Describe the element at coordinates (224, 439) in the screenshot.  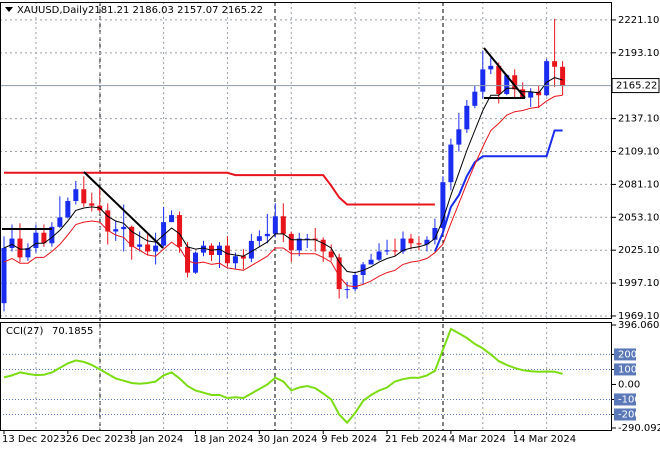
I see `x-tick-label: 18 Jan 2024` at that location.